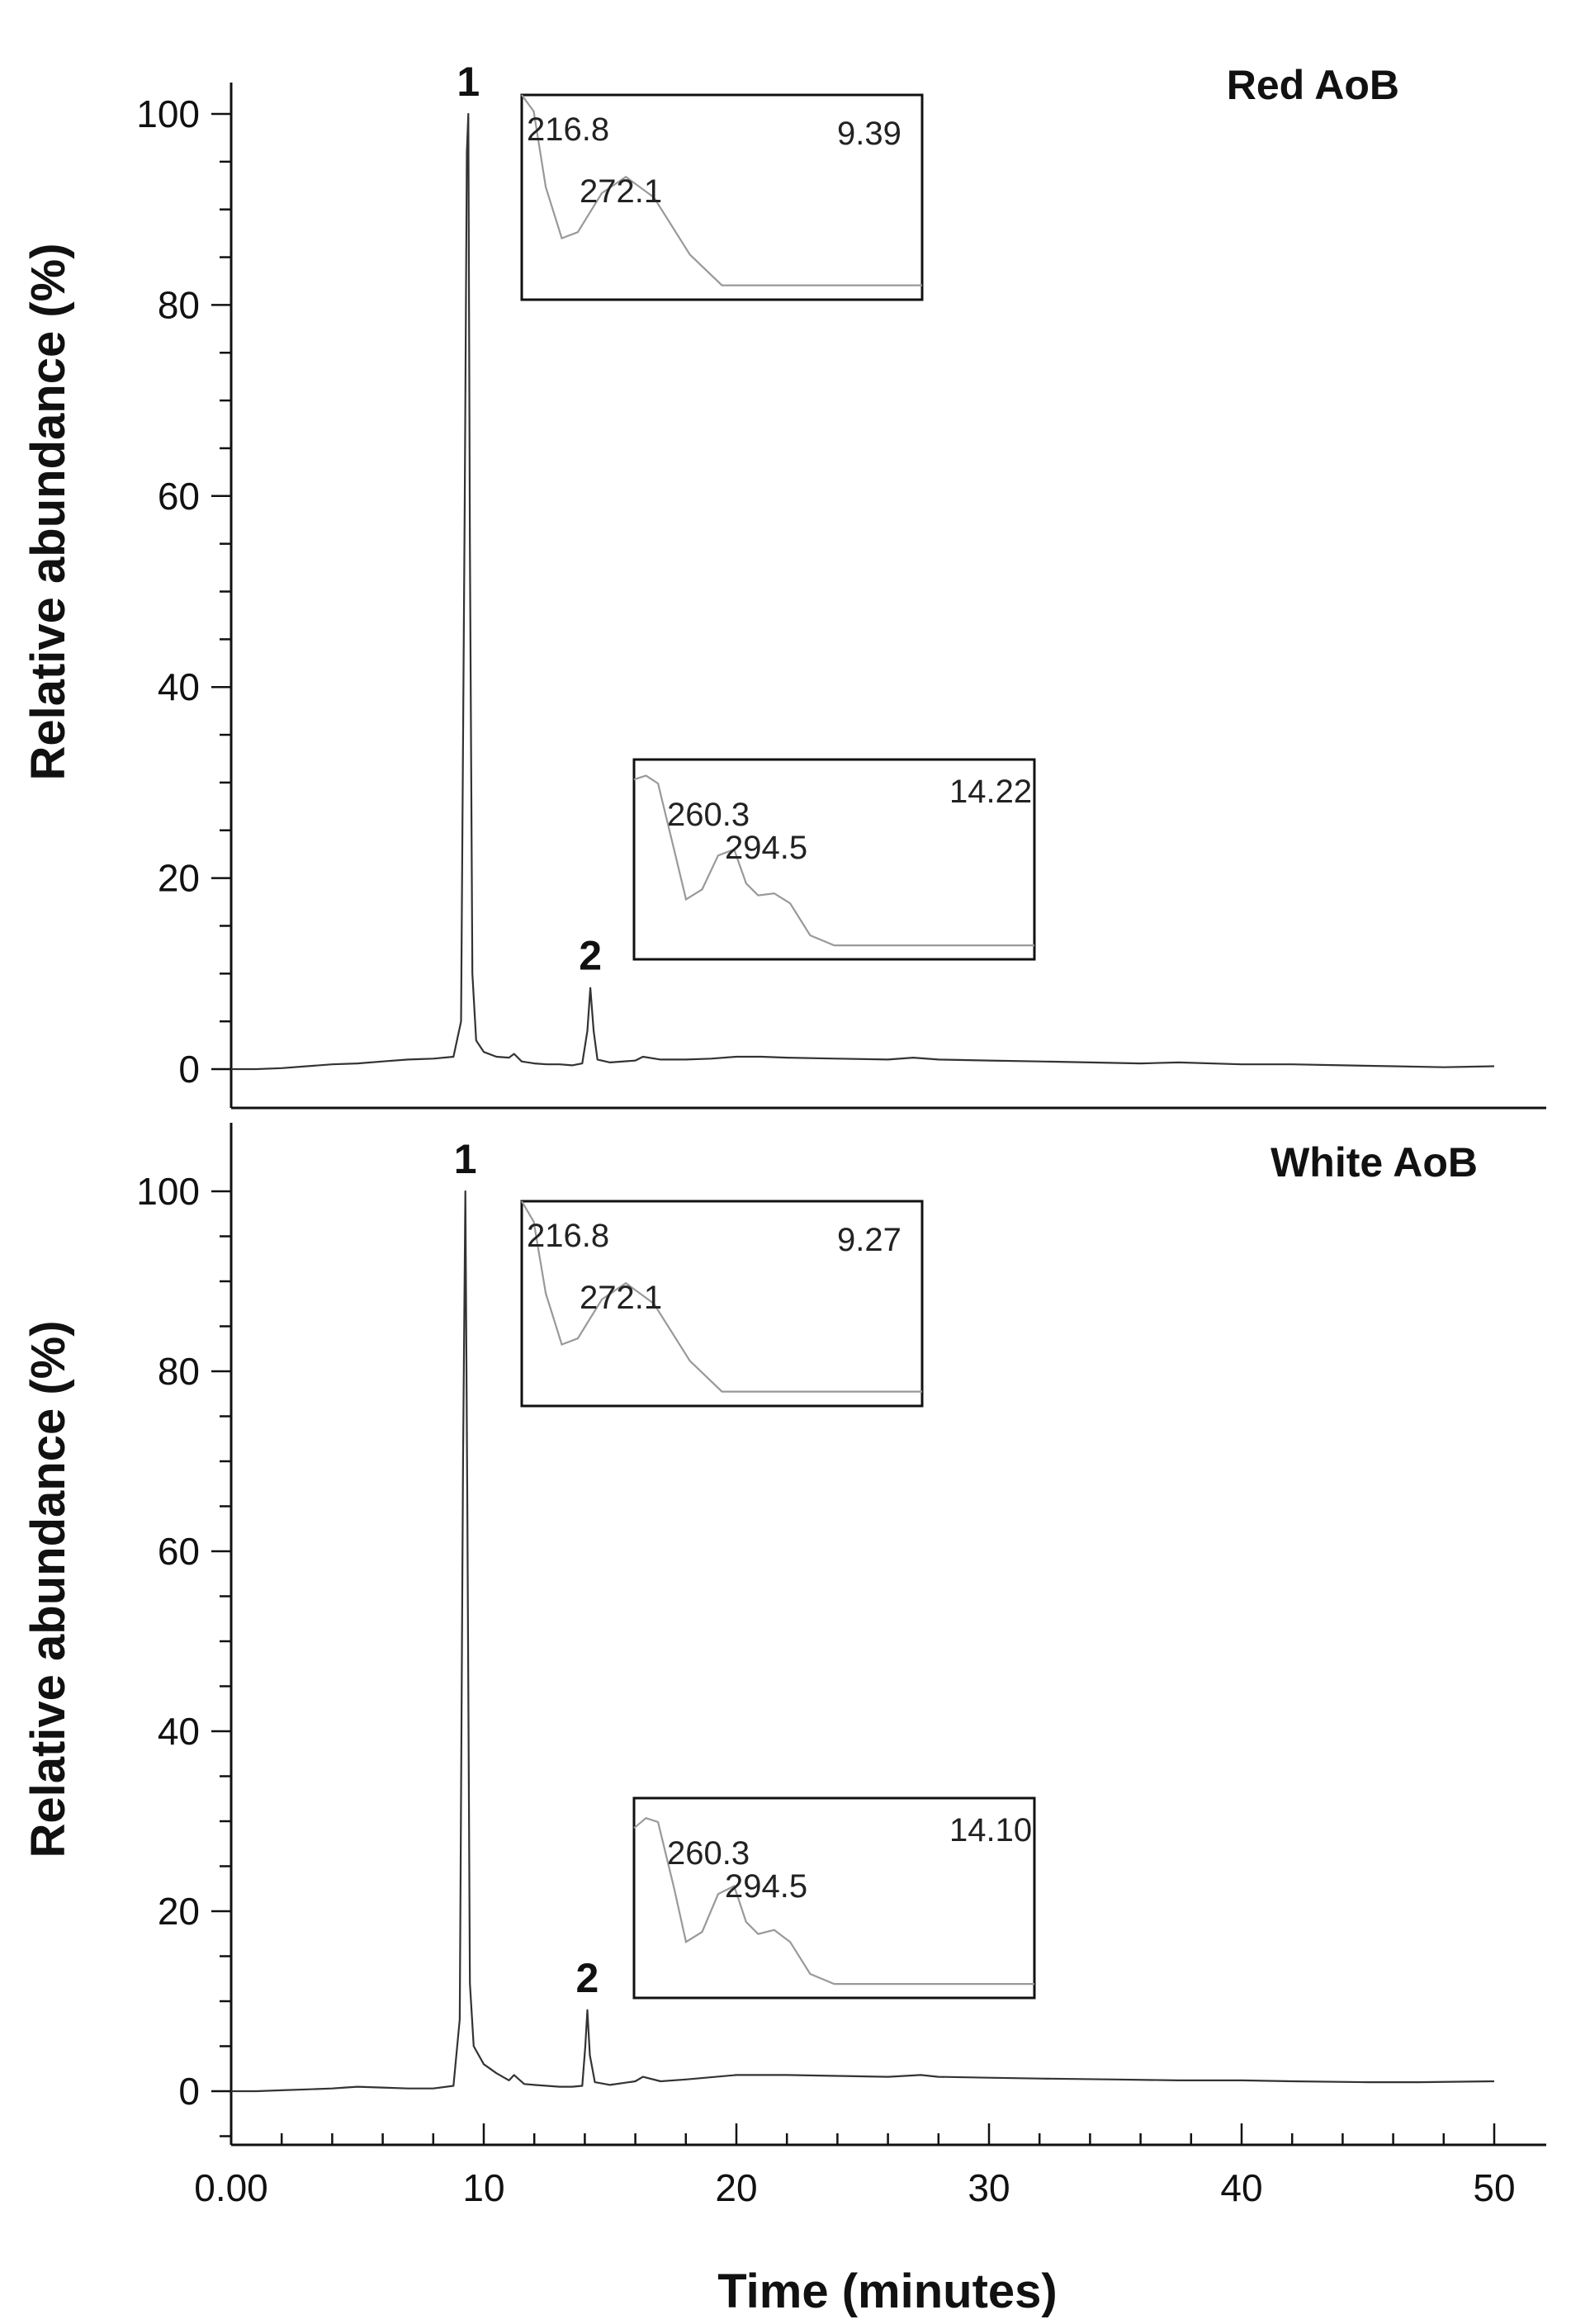 This screenshot has height=2324, width=1571. Describe the element at coordinates (1241, 2187) in the screenshot. I see `x-tick-label: 40` at that location.